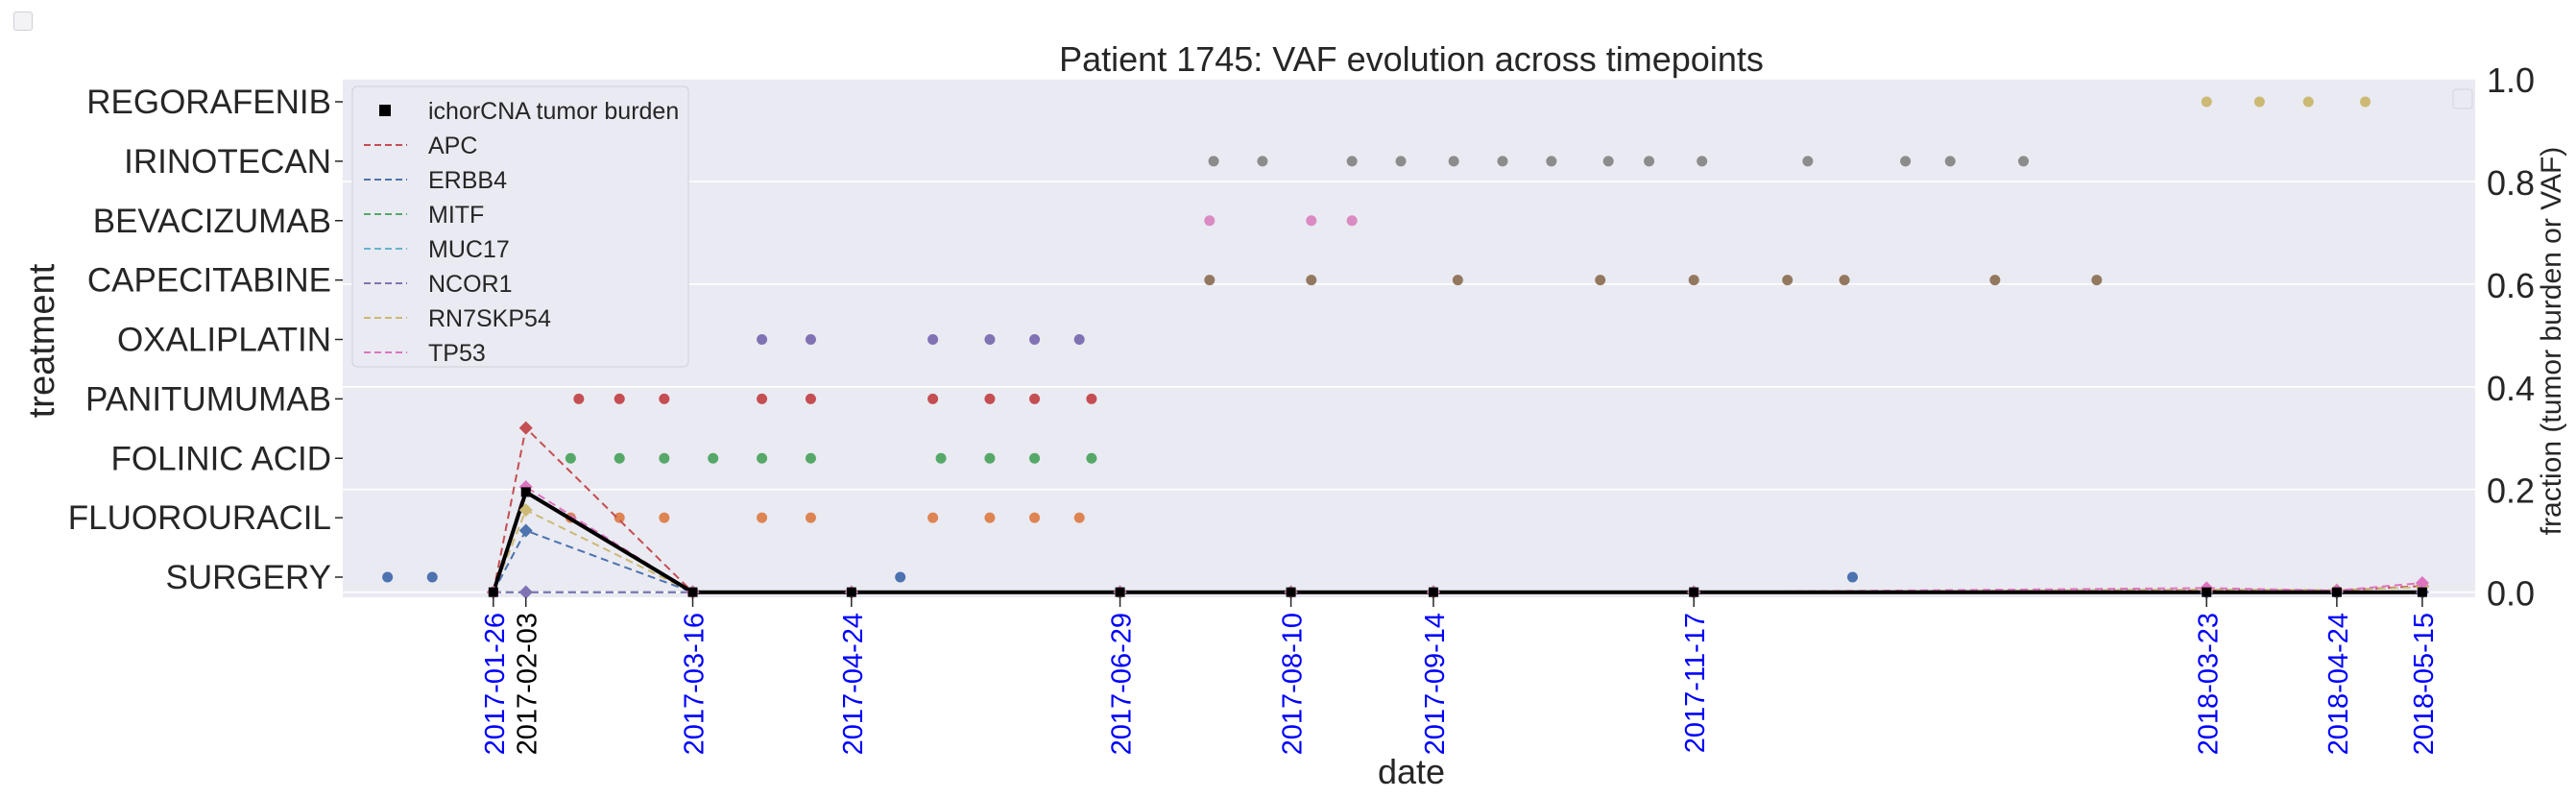 The height and width of the screenshot is (798, 2576). What do you see at coordinates (2511, 491) in the screenshot?
I see `right-tick-label: 0.2` at bounding box center [2511, 491].